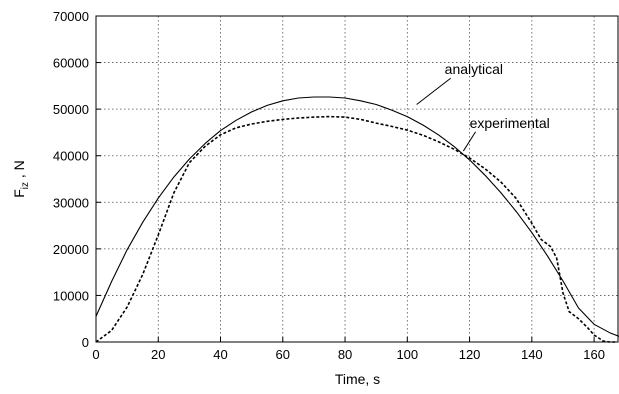 This screenshot has height=394, width=619. I want to click on annotation-analytical: analytical, so click(474, 69).